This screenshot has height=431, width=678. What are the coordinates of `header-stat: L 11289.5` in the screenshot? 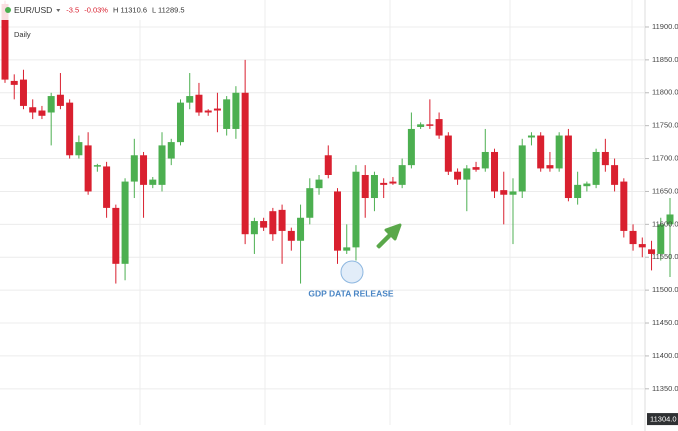 It's located at (168, 9).